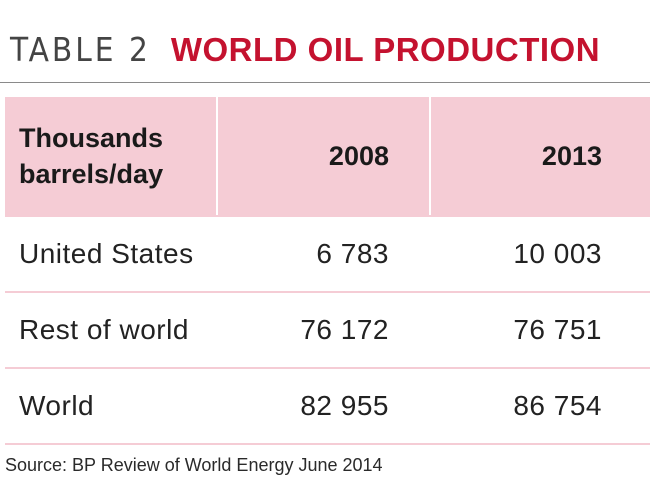 The image size is (650, 487). I want to click on row-label: World, so click(57, 405).